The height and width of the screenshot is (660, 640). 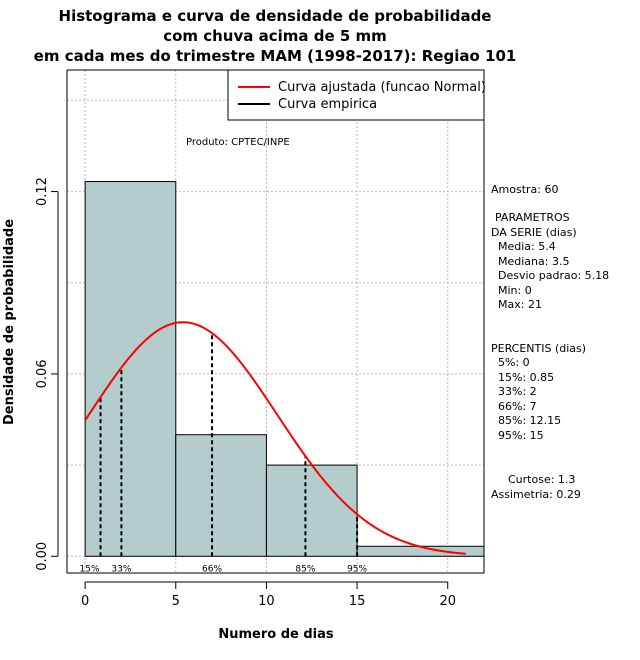 What do you see at coordinates (534, 232) in the screenshot?
I see `stat-params-title-2: DA SERIE (dias)` at bounding box center [534, 232].